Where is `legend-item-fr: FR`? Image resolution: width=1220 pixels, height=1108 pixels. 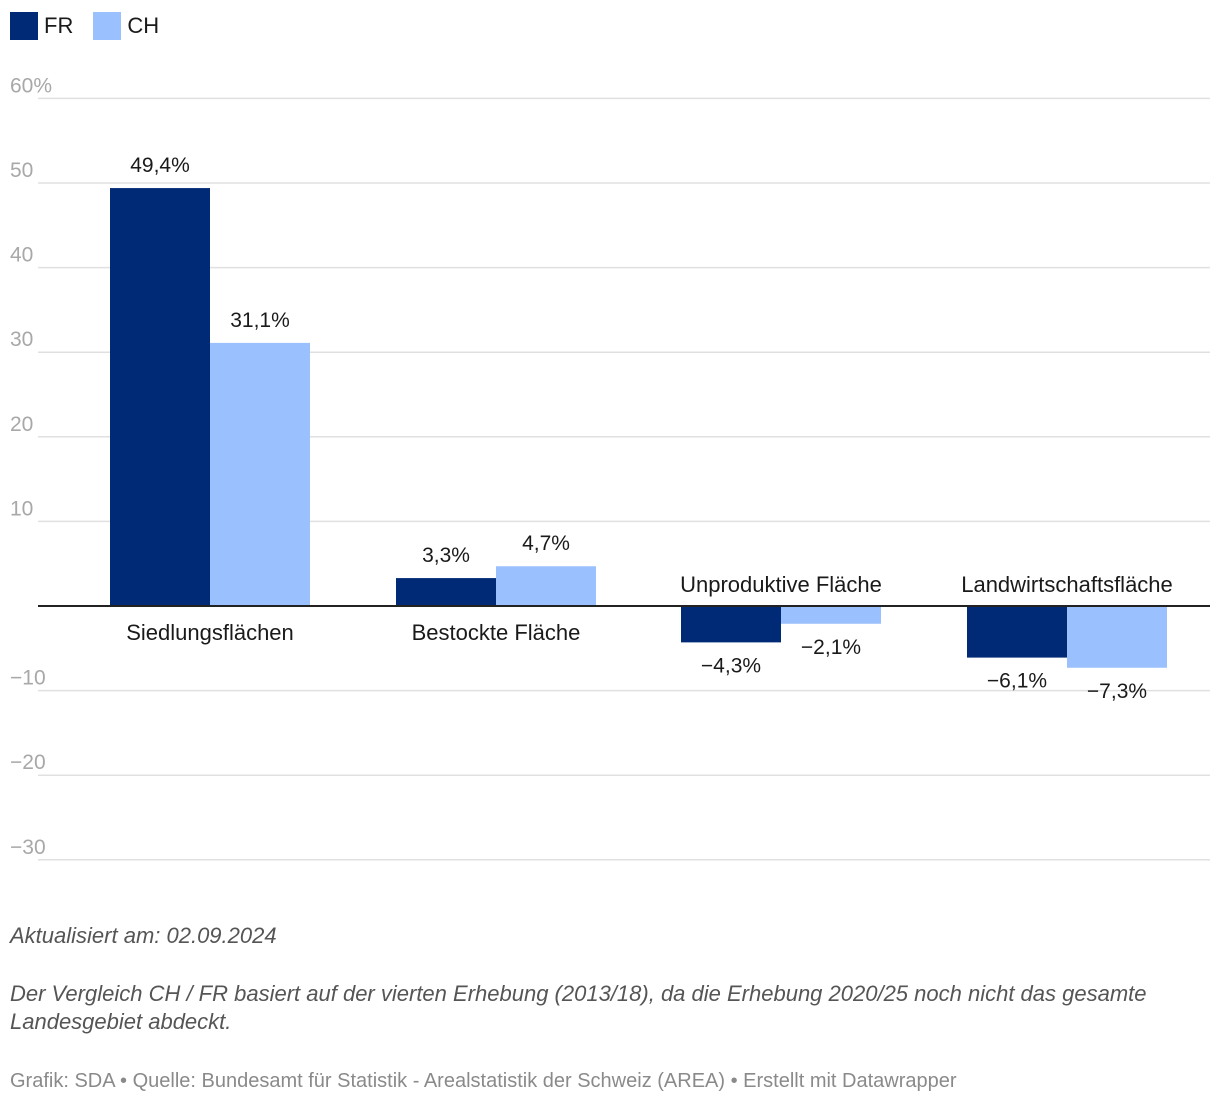
legend-item-fr: FR is located at coordinates (41, 26).